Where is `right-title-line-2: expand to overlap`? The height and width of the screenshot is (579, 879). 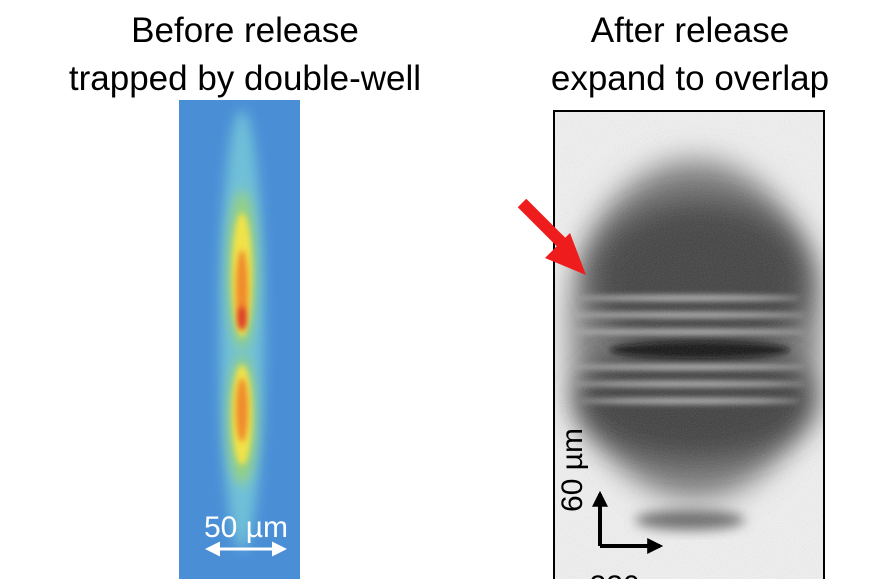 right-title-line-2: expand to overlap is located at coordinates (690, 78).